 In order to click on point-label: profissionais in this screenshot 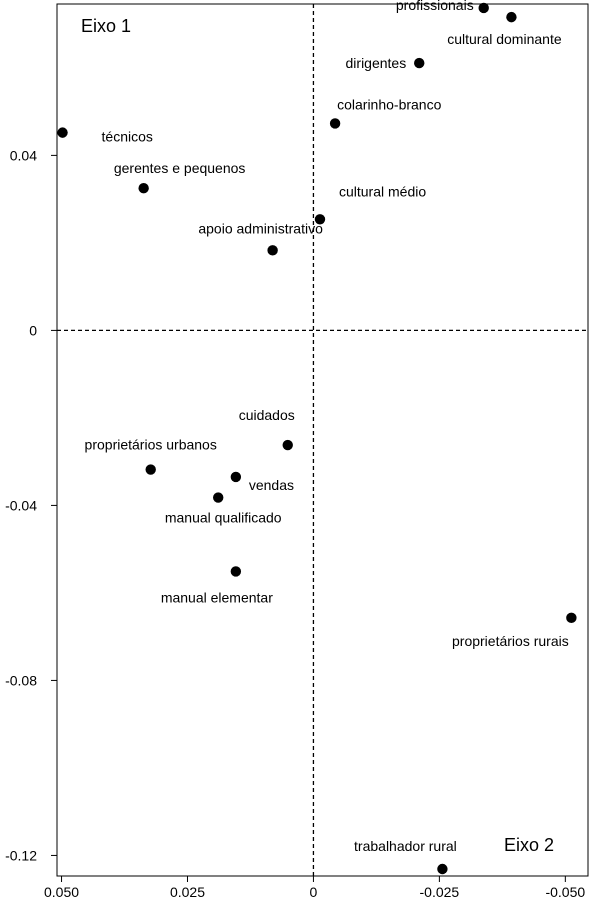, I will do `click(435, 6)`.